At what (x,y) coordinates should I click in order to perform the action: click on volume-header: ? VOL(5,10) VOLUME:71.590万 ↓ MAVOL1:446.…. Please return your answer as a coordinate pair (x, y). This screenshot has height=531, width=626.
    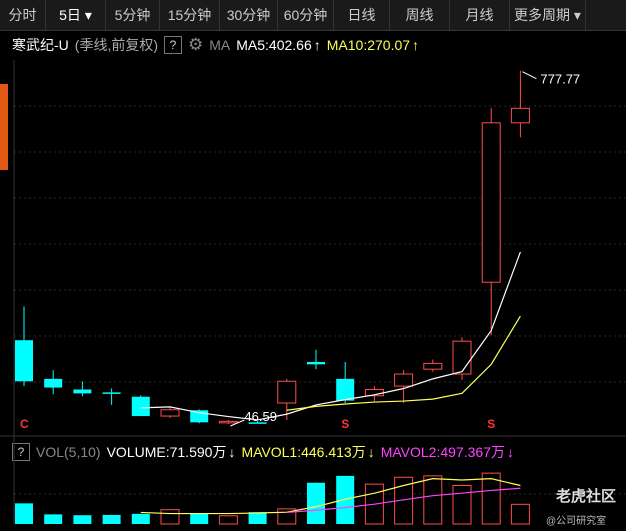
    Looking at the image, I should click on (260, 452).